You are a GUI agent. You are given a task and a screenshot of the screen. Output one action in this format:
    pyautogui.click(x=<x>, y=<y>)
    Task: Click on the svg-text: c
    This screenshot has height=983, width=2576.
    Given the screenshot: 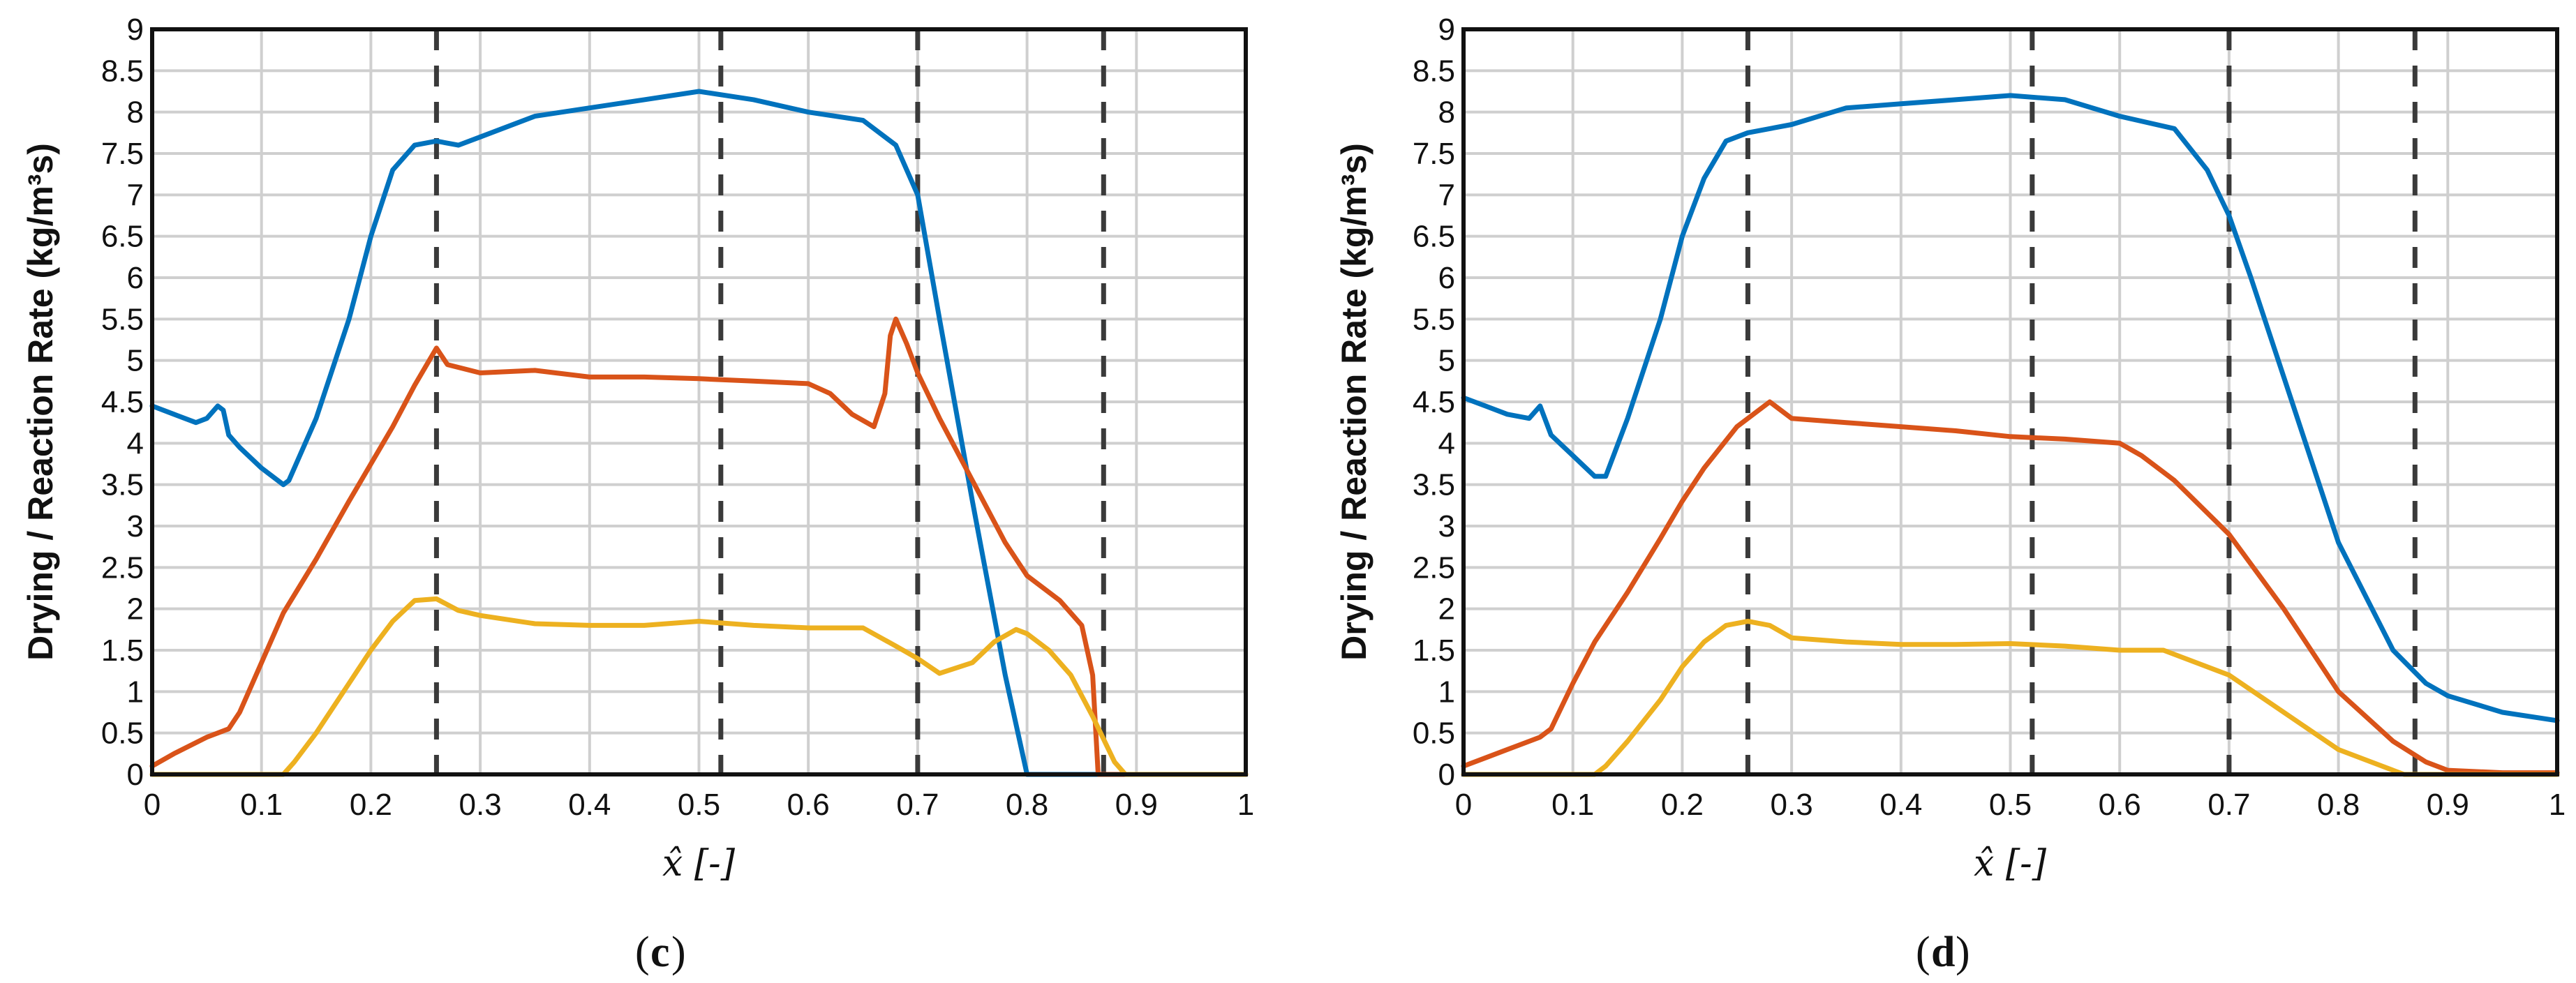 What is the action you would take?
    pyautogui.click(x=660, y=952)
    